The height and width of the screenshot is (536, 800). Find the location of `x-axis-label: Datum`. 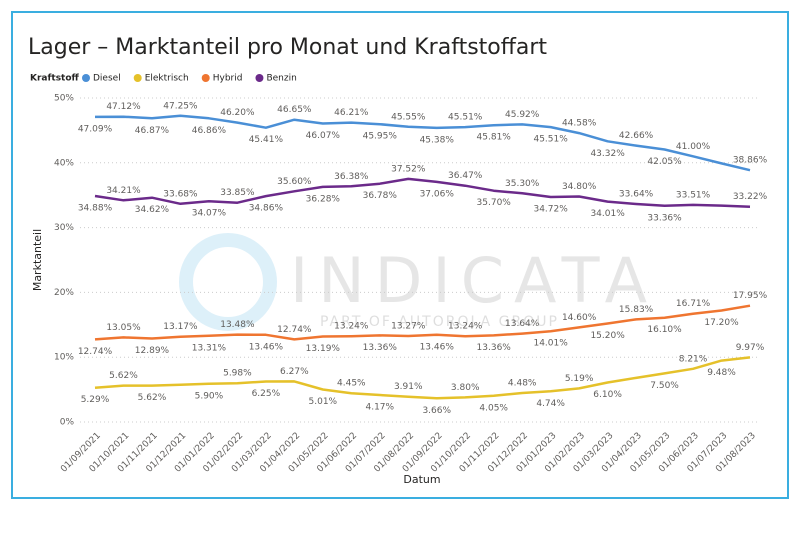

x-axis-label: Datum is located at coordinates (421, 479).